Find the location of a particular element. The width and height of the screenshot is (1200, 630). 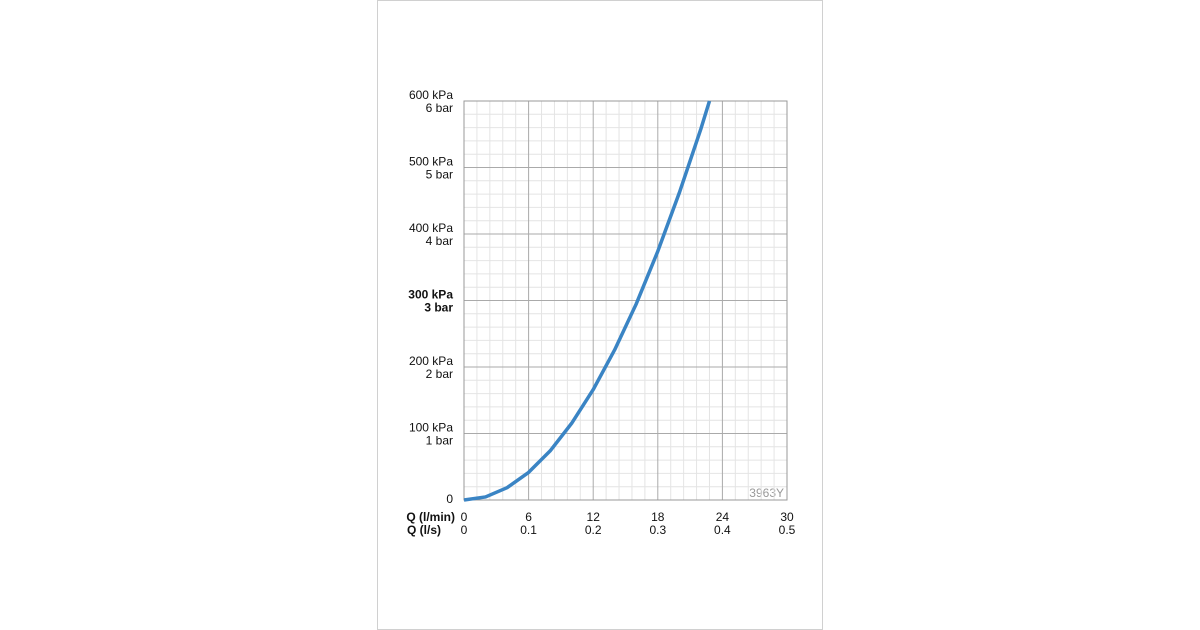

curve is located at coordinates (587, 301).